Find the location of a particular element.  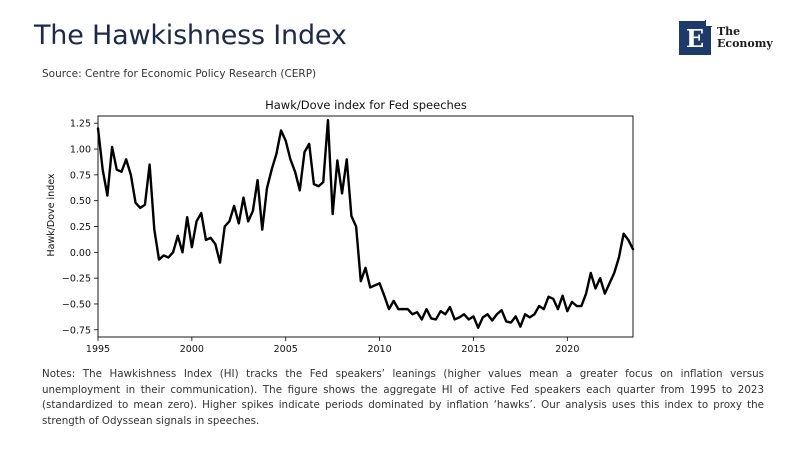

x-tick-label: 2010 is located at coordinates (379, 349).